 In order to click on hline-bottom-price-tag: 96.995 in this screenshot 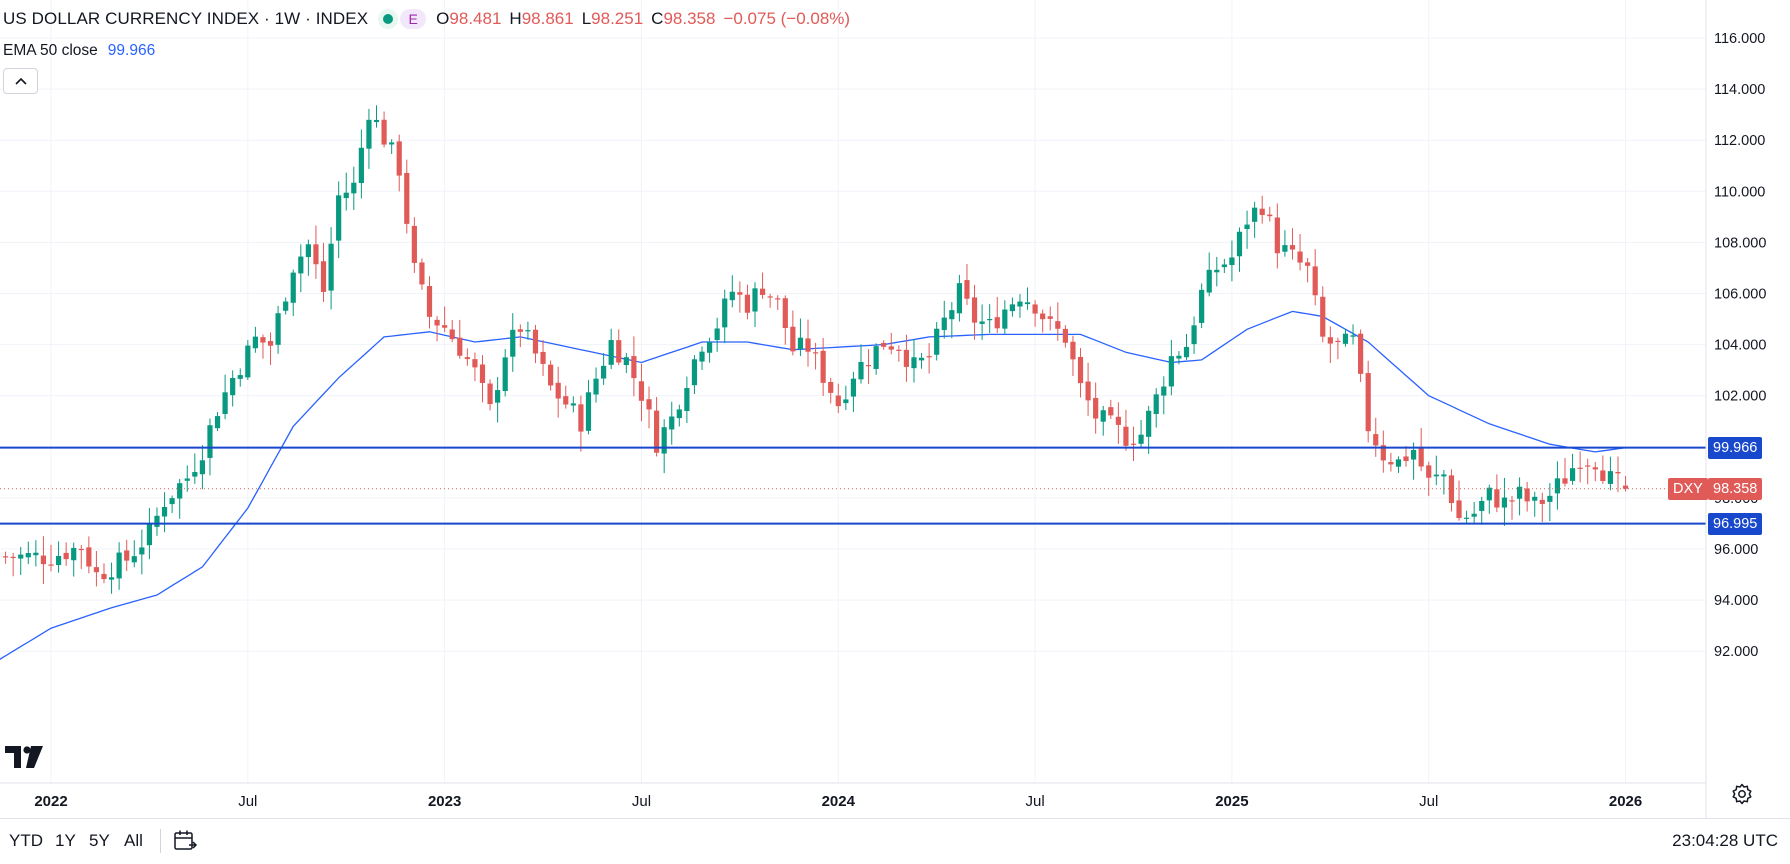, I will do `click(1735, 523)`.